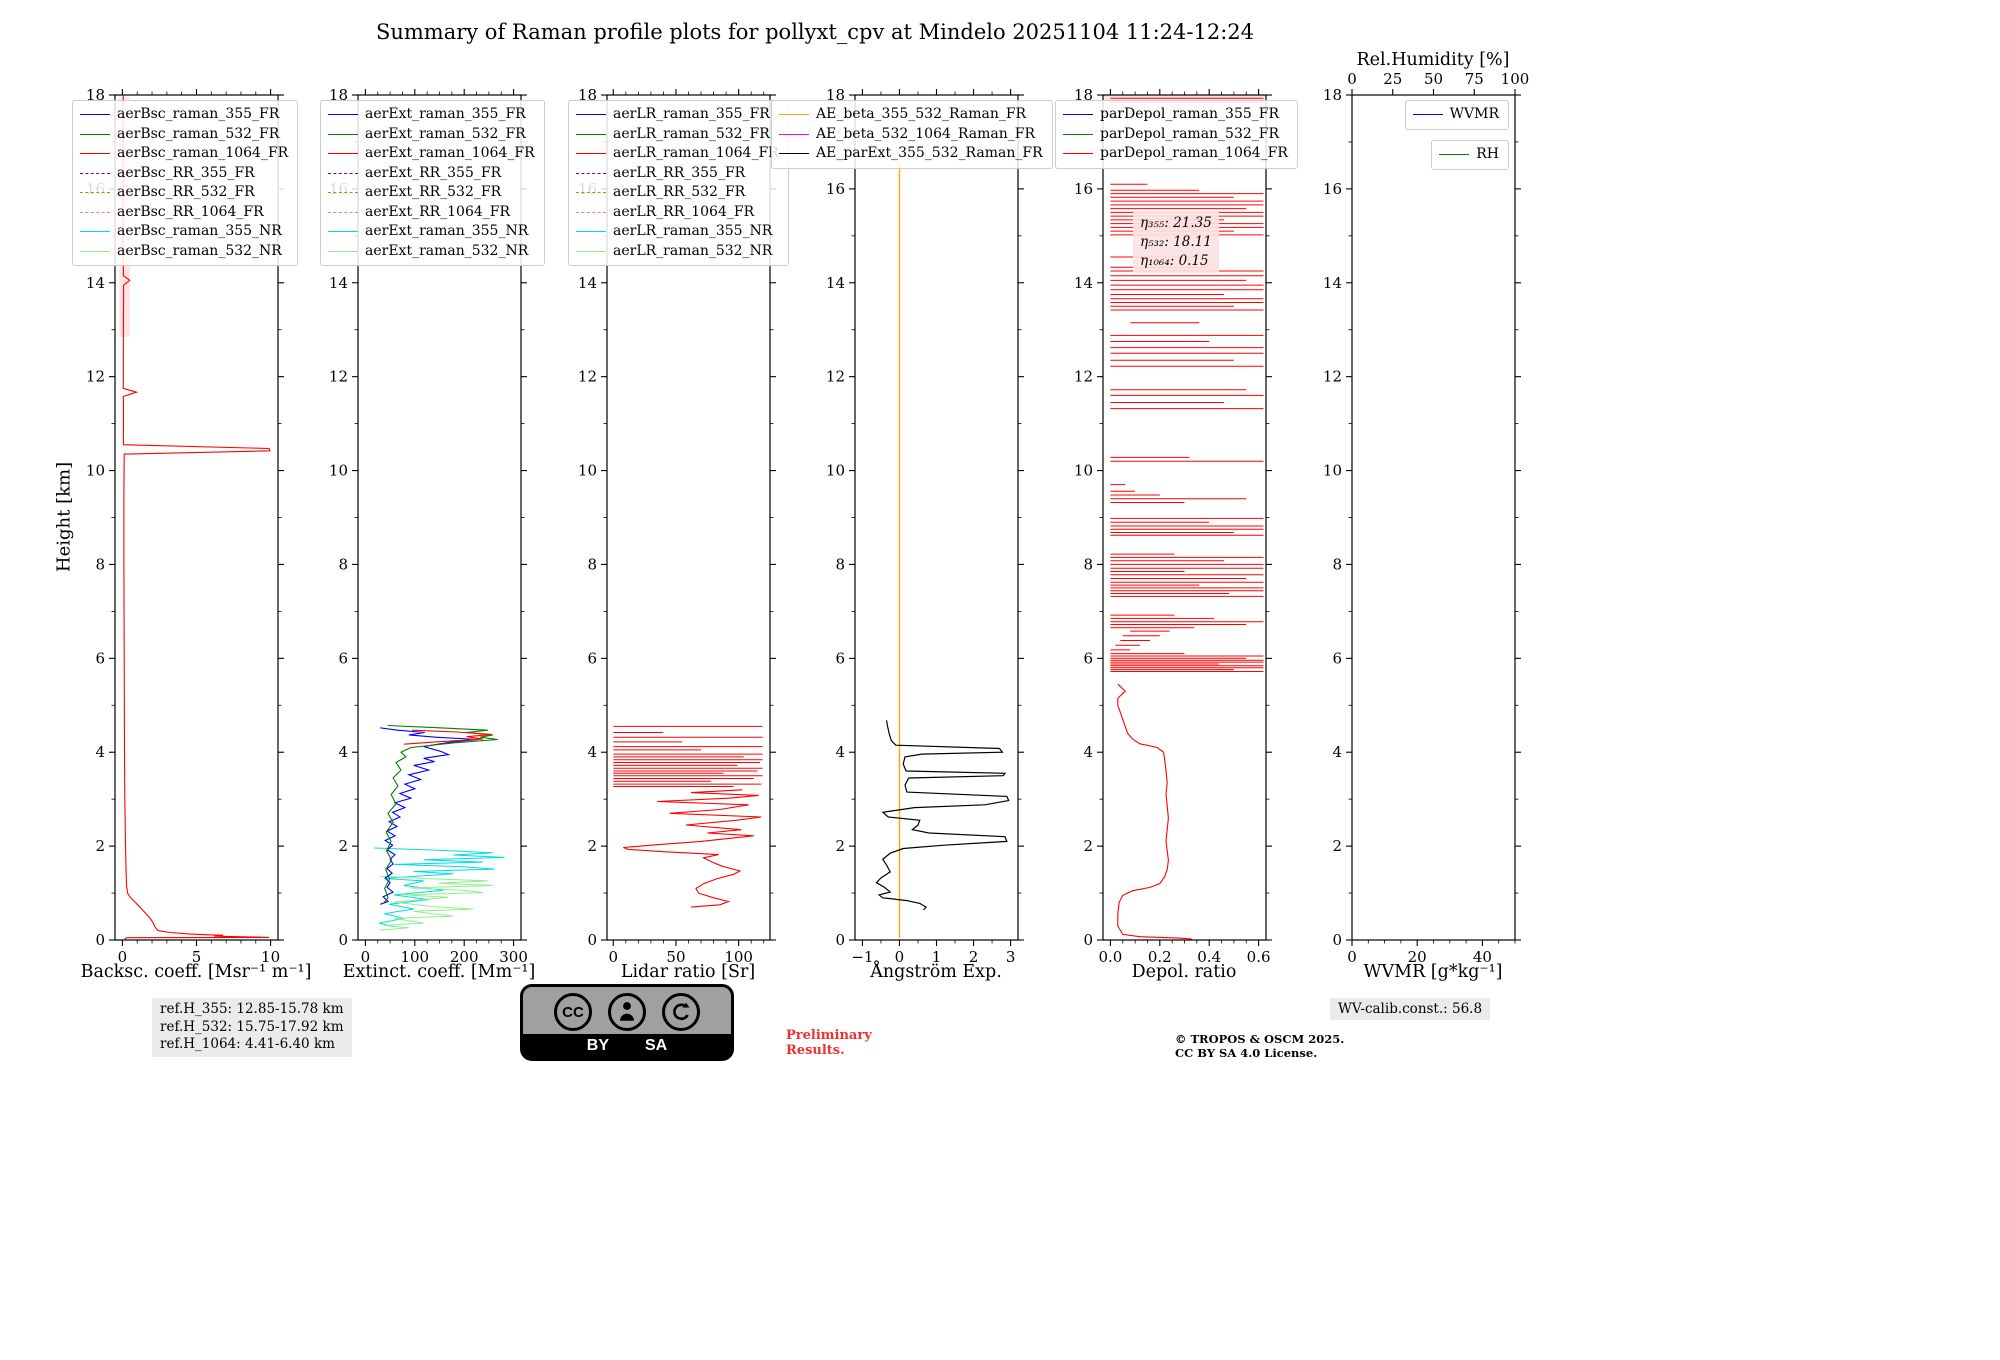  I want to click on legend-item: aerExt_RR_532_FR, so click(431, 193).